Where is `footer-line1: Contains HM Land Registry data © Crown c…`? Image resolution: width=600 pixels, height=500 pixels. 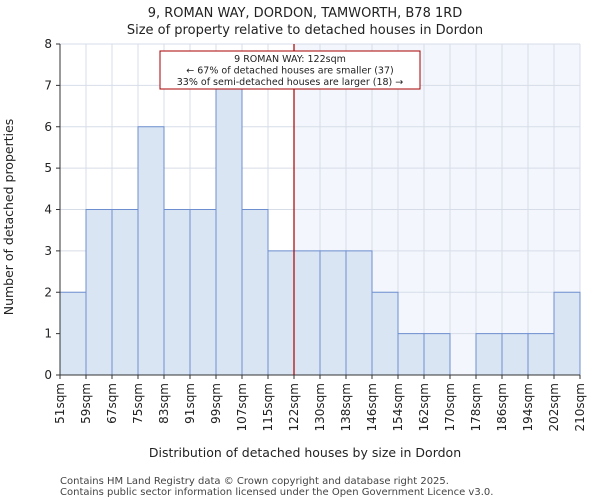
footer-line1: Contains HM Land Registry data © Crown c… is located at coordinates (254, 481).